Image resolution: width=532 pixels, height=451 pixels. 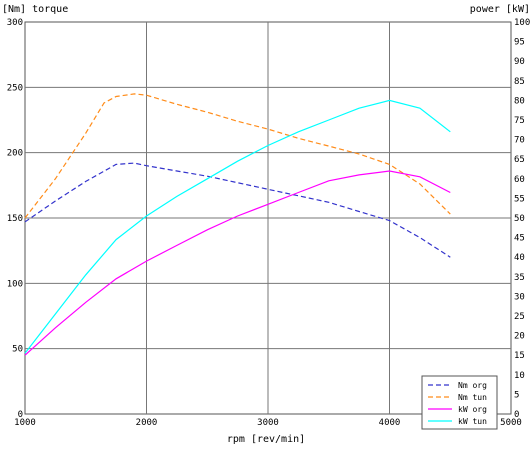 I want to click on y-right-tick-label: 15, so click(x=519, y=356).